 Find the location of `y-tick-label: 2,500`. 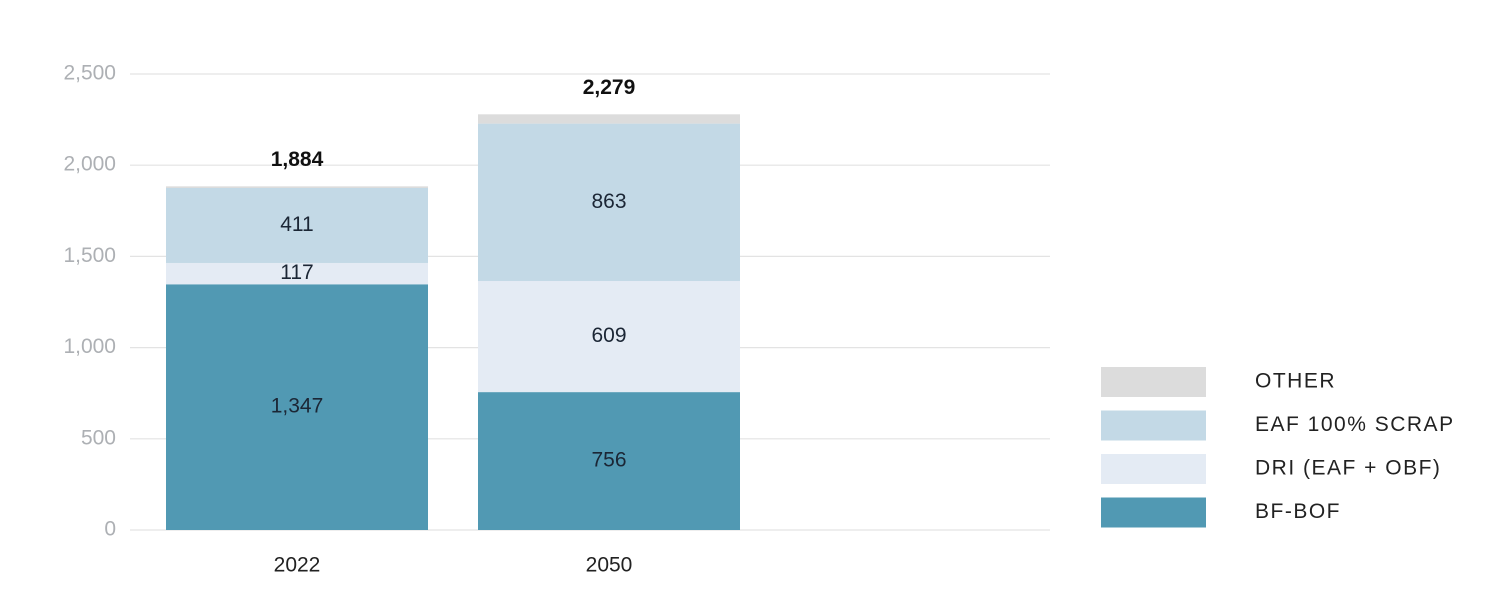

y-tick-label: 2,500 is located at coordinates (89, 73).